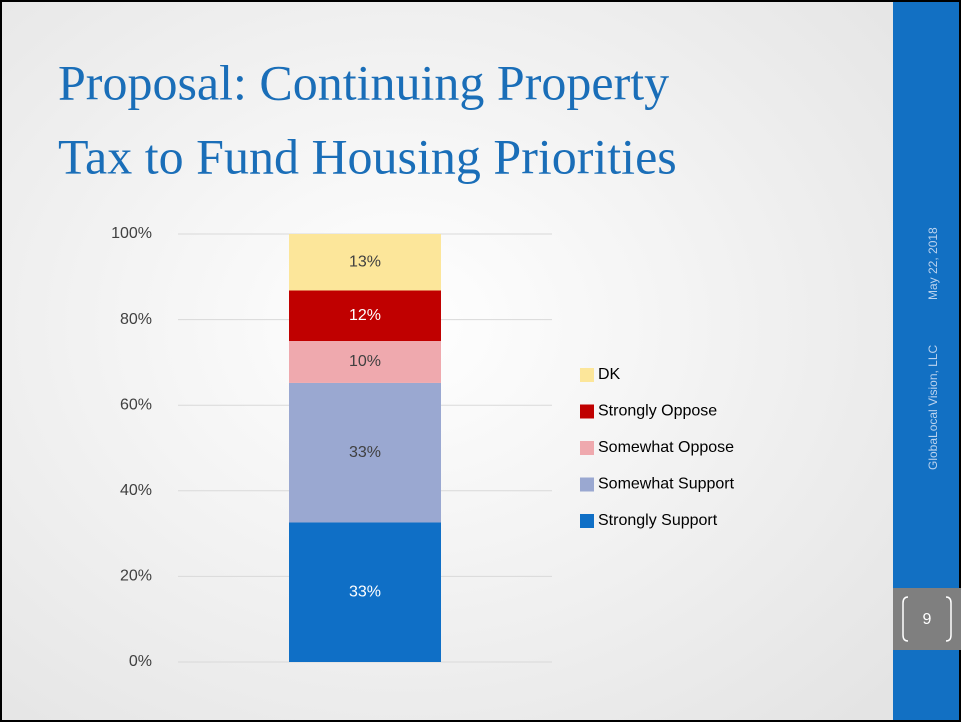  What do you see at coordinates (131, 233) in the screenshot?
I see `y-tick-label: 100%` at bounding box center [131, 233].